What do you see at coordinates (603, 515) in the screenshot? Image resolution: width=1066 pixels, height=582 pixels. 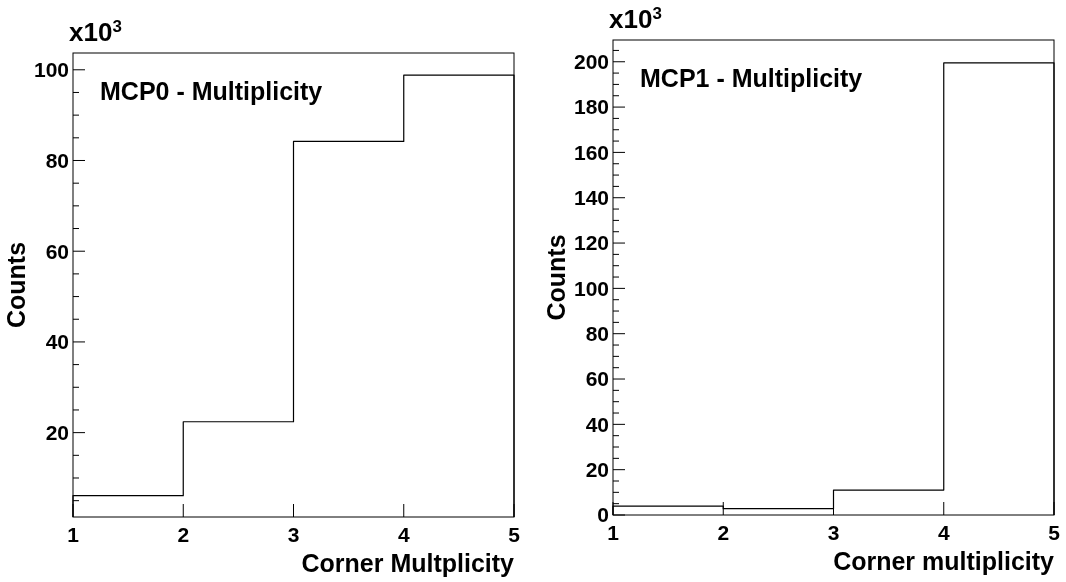 I see `y-tick-label: 0` at bounding box center [603, 515].